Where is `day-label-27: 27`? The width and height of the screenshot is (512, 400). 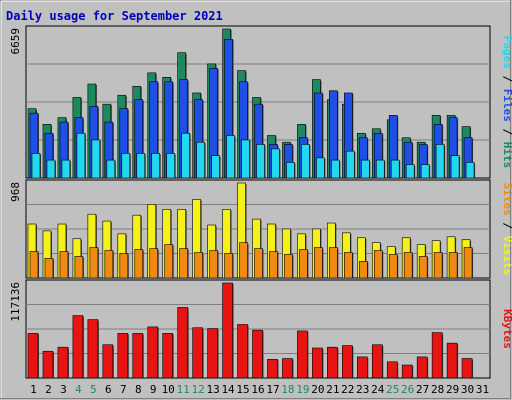
day-label-27: 27 is located at coordinates (422, 389).